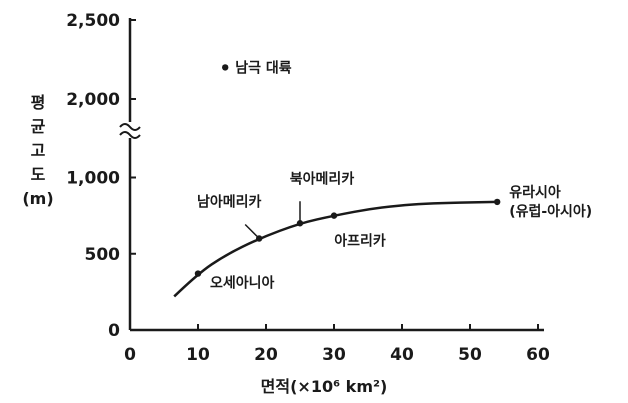  What do you see at coordinates (402, 355) in the screenshot?
I see `x-tick-label: 40` at bounding box center [402, 355].